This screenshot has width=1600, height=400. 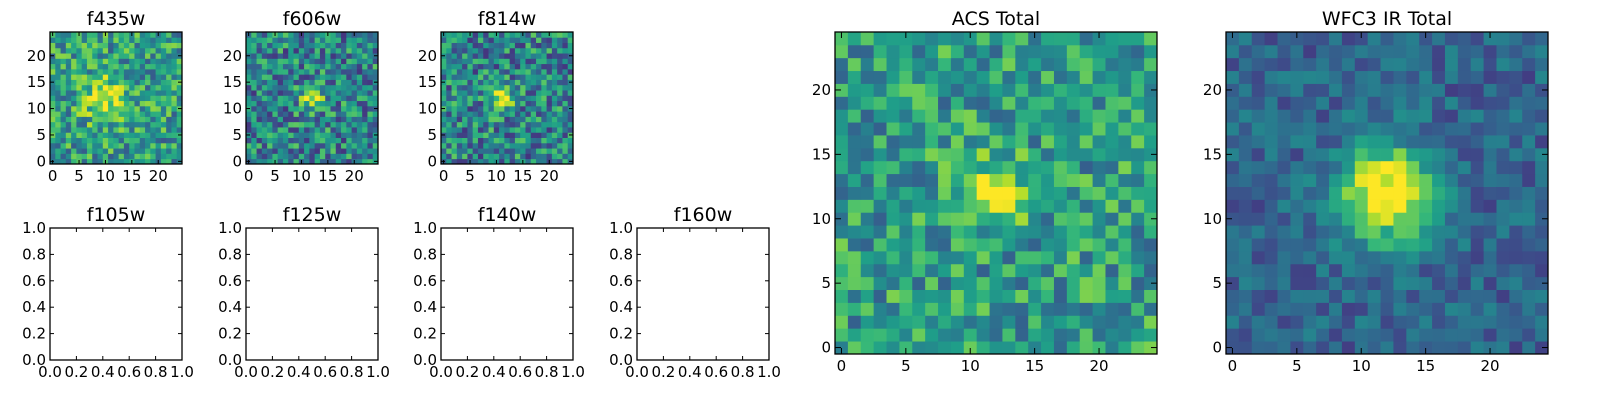 What do you see at coordinates (467, 372) in the screenshot?
I see `x-tick-label: 0.2` at bounding box center [467, 372].